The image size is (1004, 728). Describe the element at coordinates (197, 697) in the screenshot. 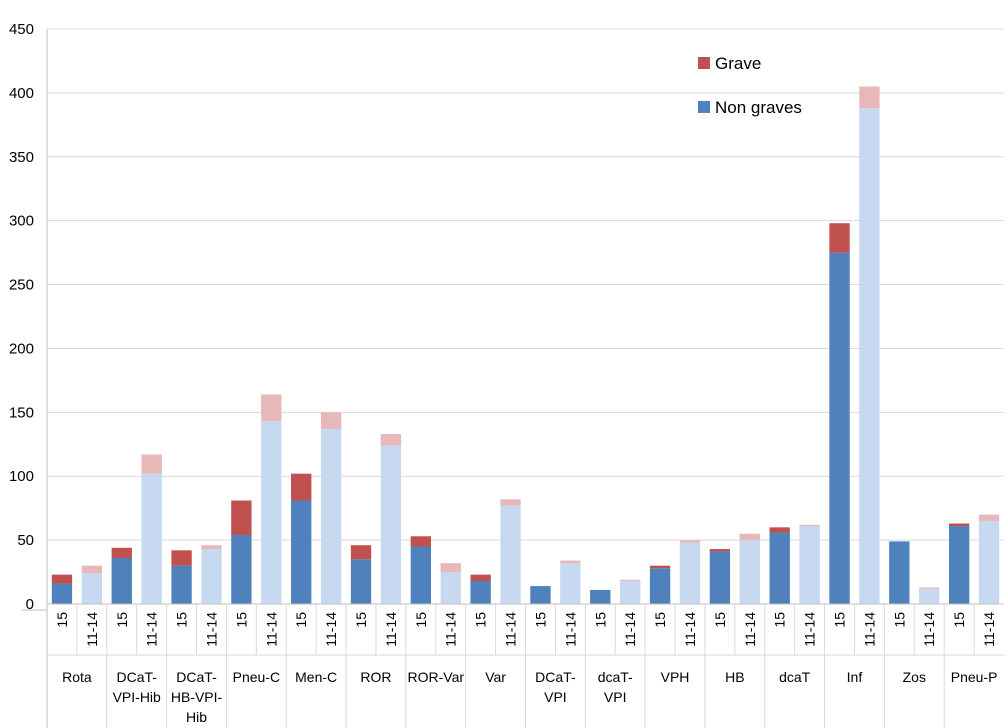

I see `group-label: HB-VPI-` at that location.